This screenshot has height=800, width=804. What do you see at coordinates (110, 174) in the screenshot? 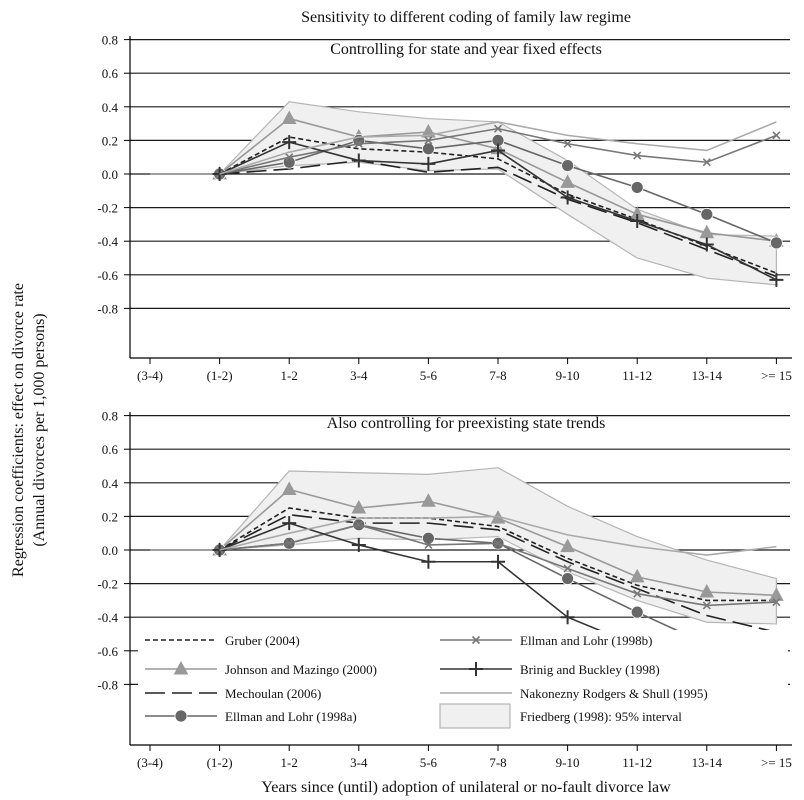
I see `y-tick-label: 0.0` at bounding box center [110, 174].